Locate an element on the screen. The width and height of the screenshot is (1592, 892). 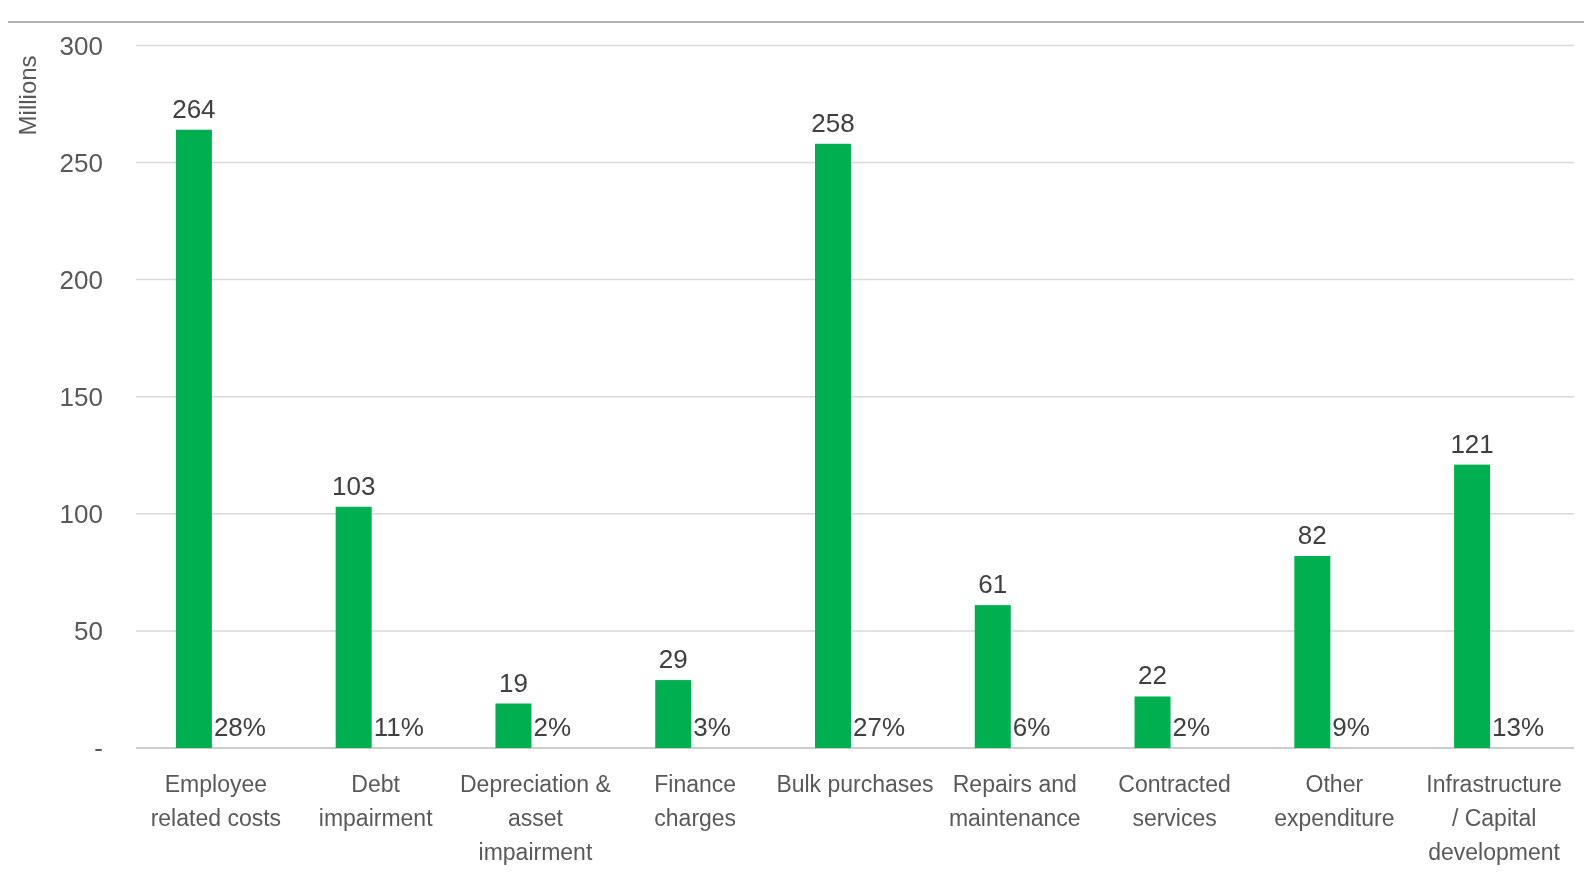
y-tick-label: 50 is located at coordinates (88, 631).